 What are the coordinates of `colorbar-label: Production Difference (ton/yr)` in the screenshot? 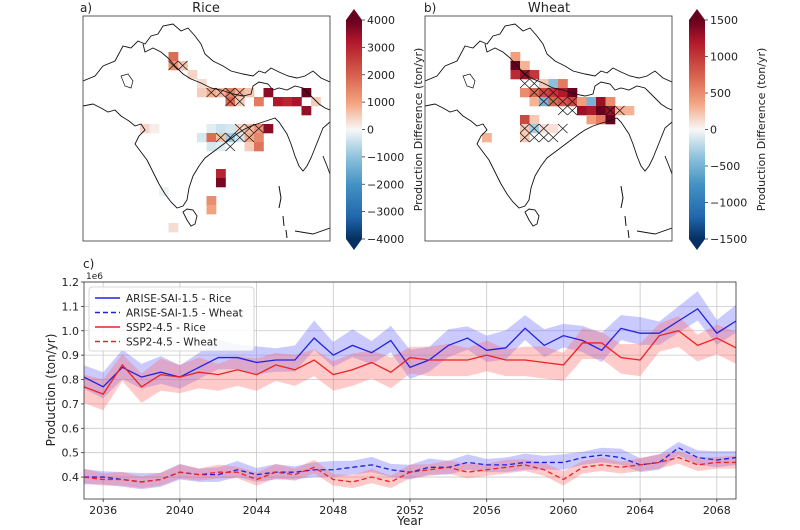 It's located at (418, 130).